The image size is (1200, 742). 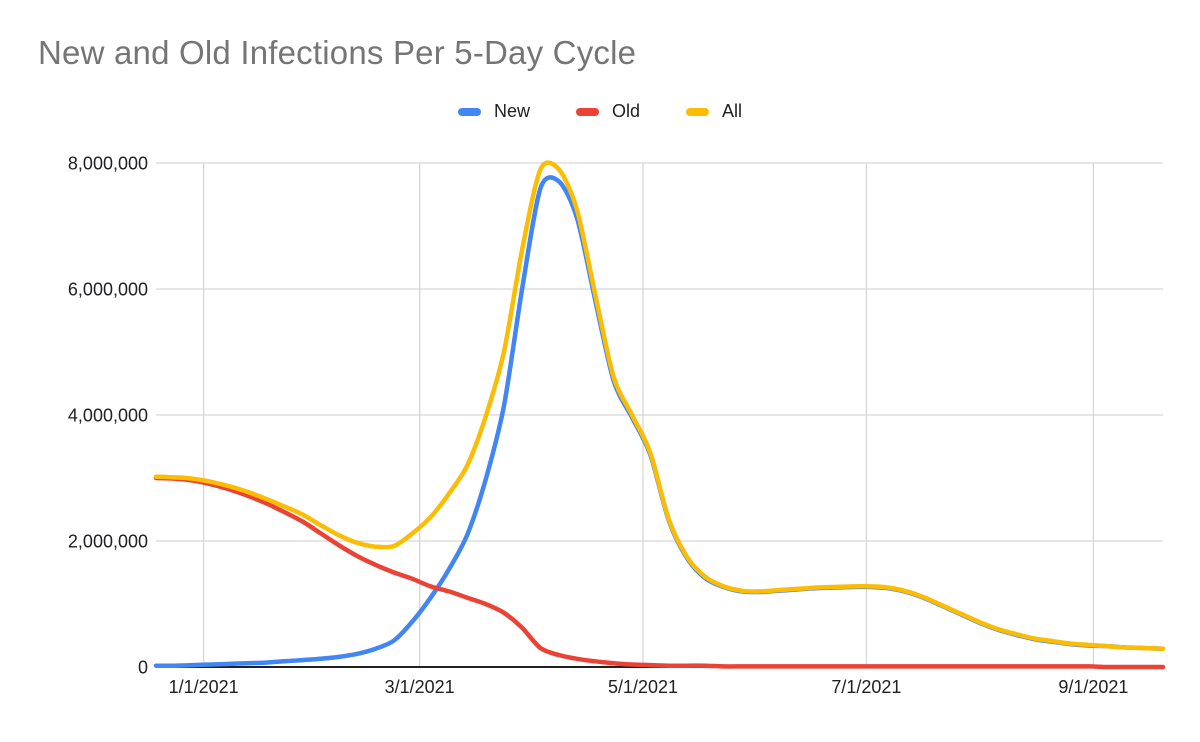 What do you see at coordinates (108, 542) in the screenshot?
I see `y-tick-label: 2,000,000` at bounding box center [108, 542].